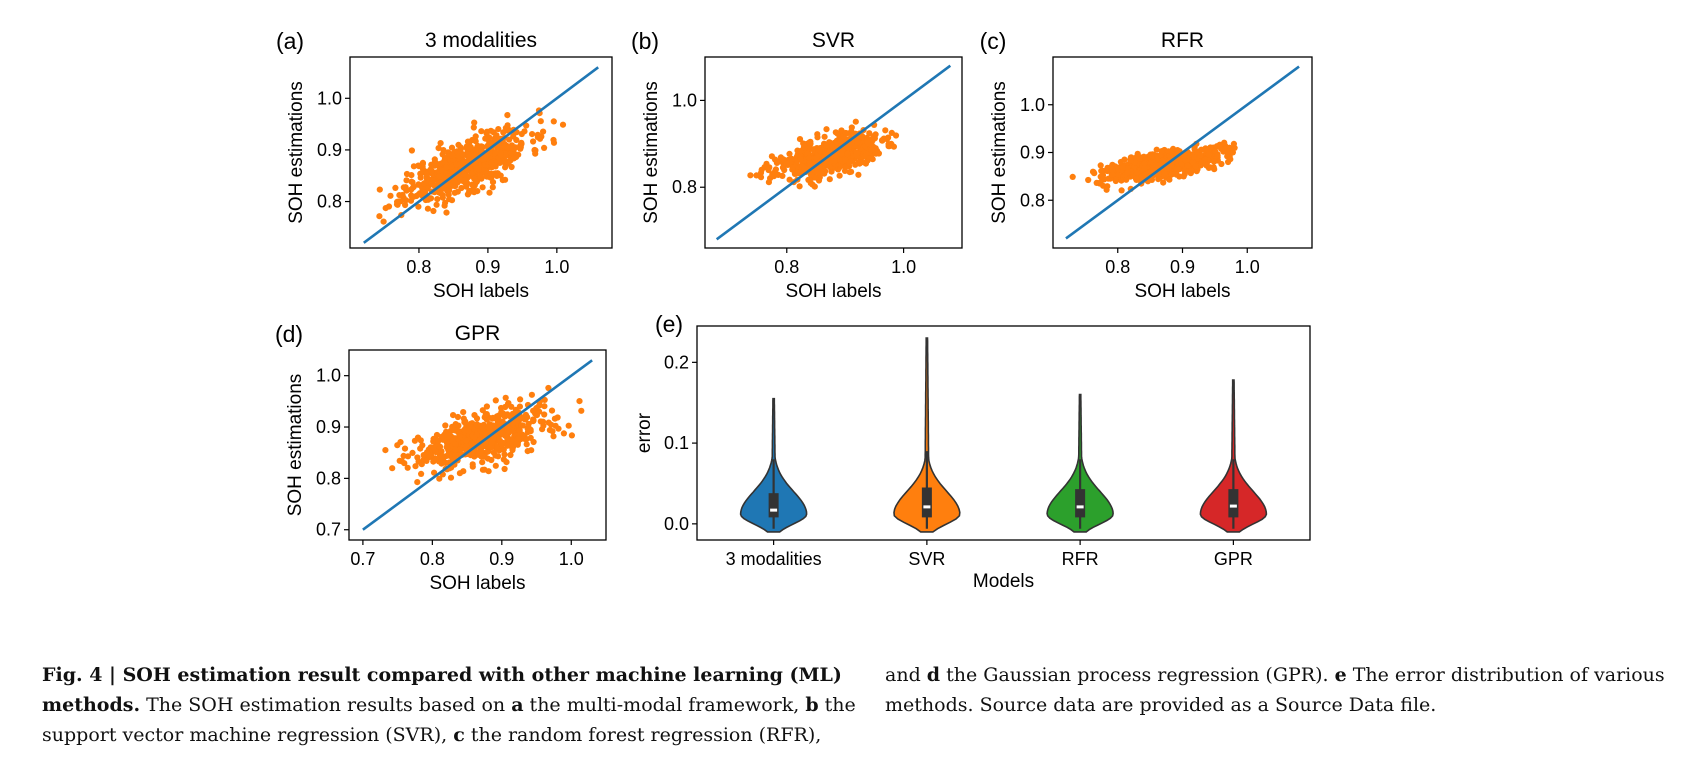 This screenshot has width=1704, height=757. What do you see at coordinates (833, 40) in the screenshot?
I see `panel-title: SVR` at bounding box center [833, 40].